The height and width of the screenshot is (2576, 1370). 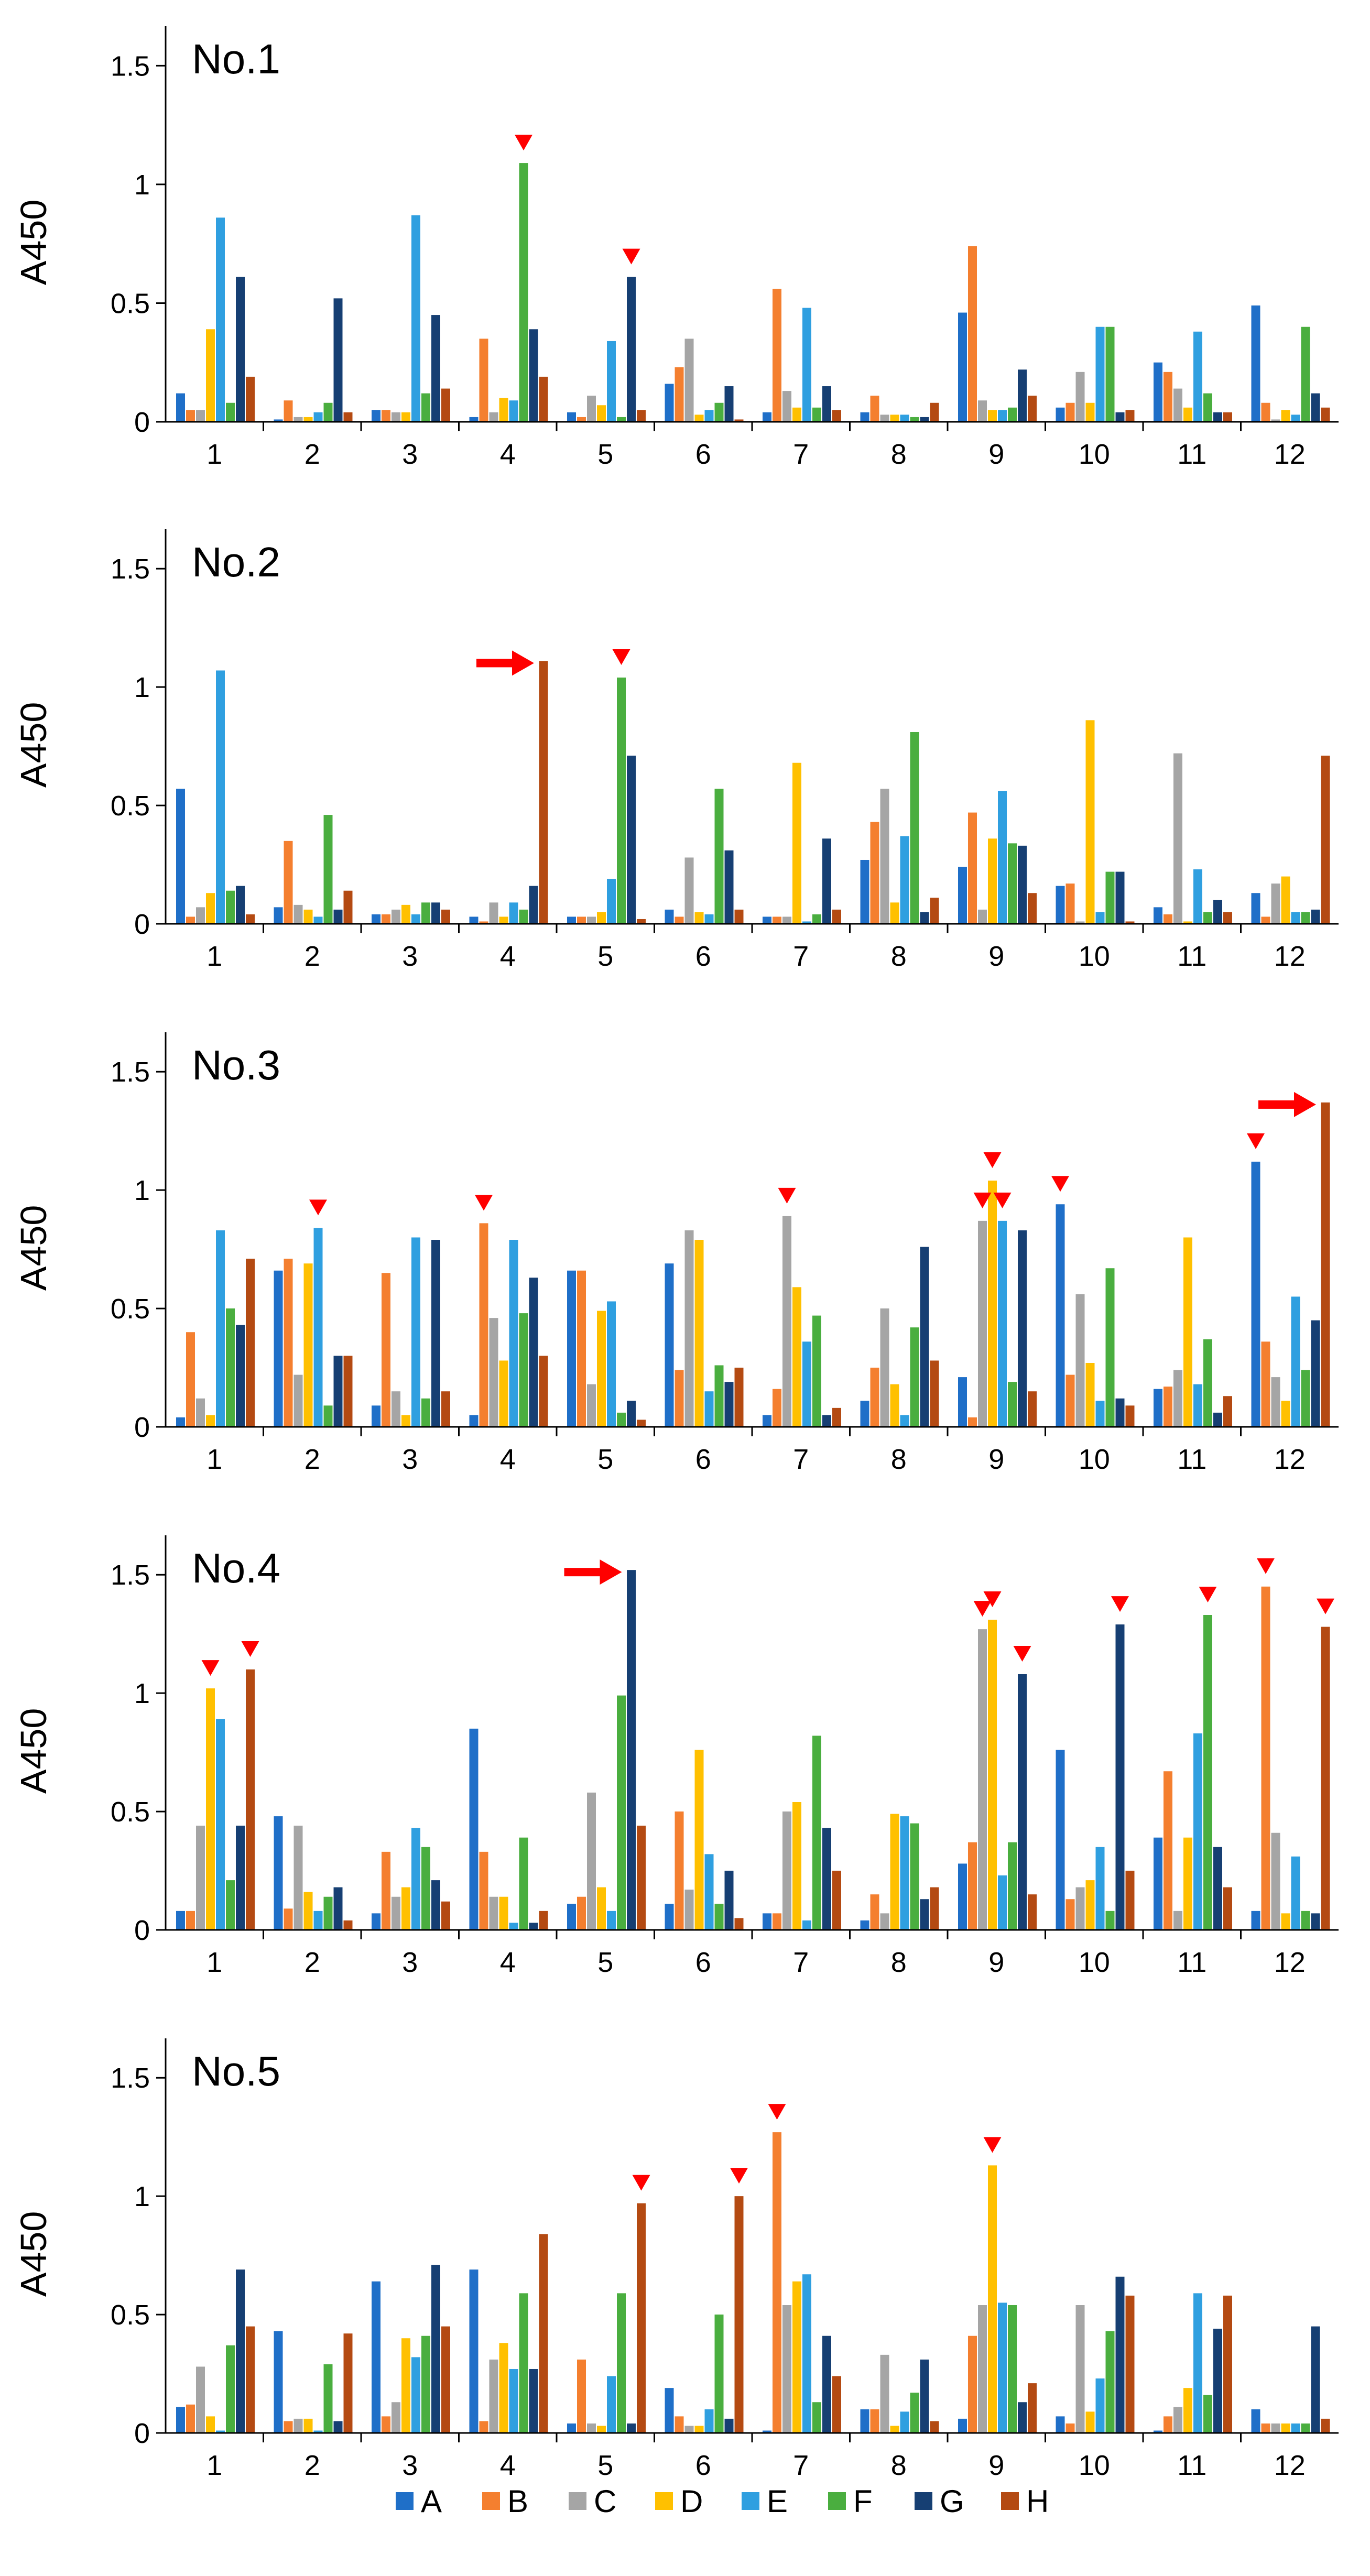 I want to click on x-tick-label: 2, so click(x=313, y=454).